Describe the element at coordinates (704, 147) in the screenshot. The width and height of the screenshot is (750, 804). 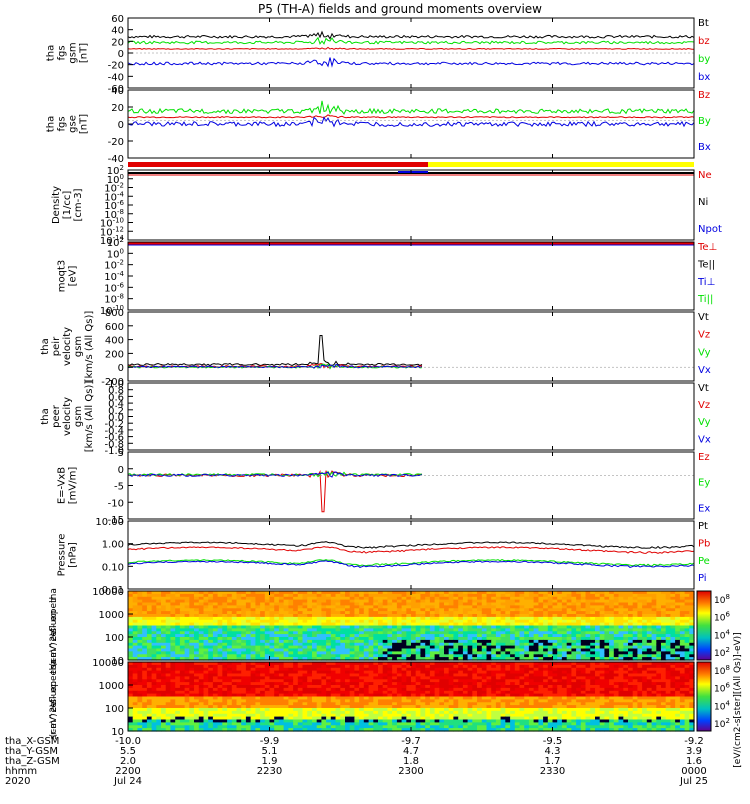
I see `legend-Bx: Bx` at that location.